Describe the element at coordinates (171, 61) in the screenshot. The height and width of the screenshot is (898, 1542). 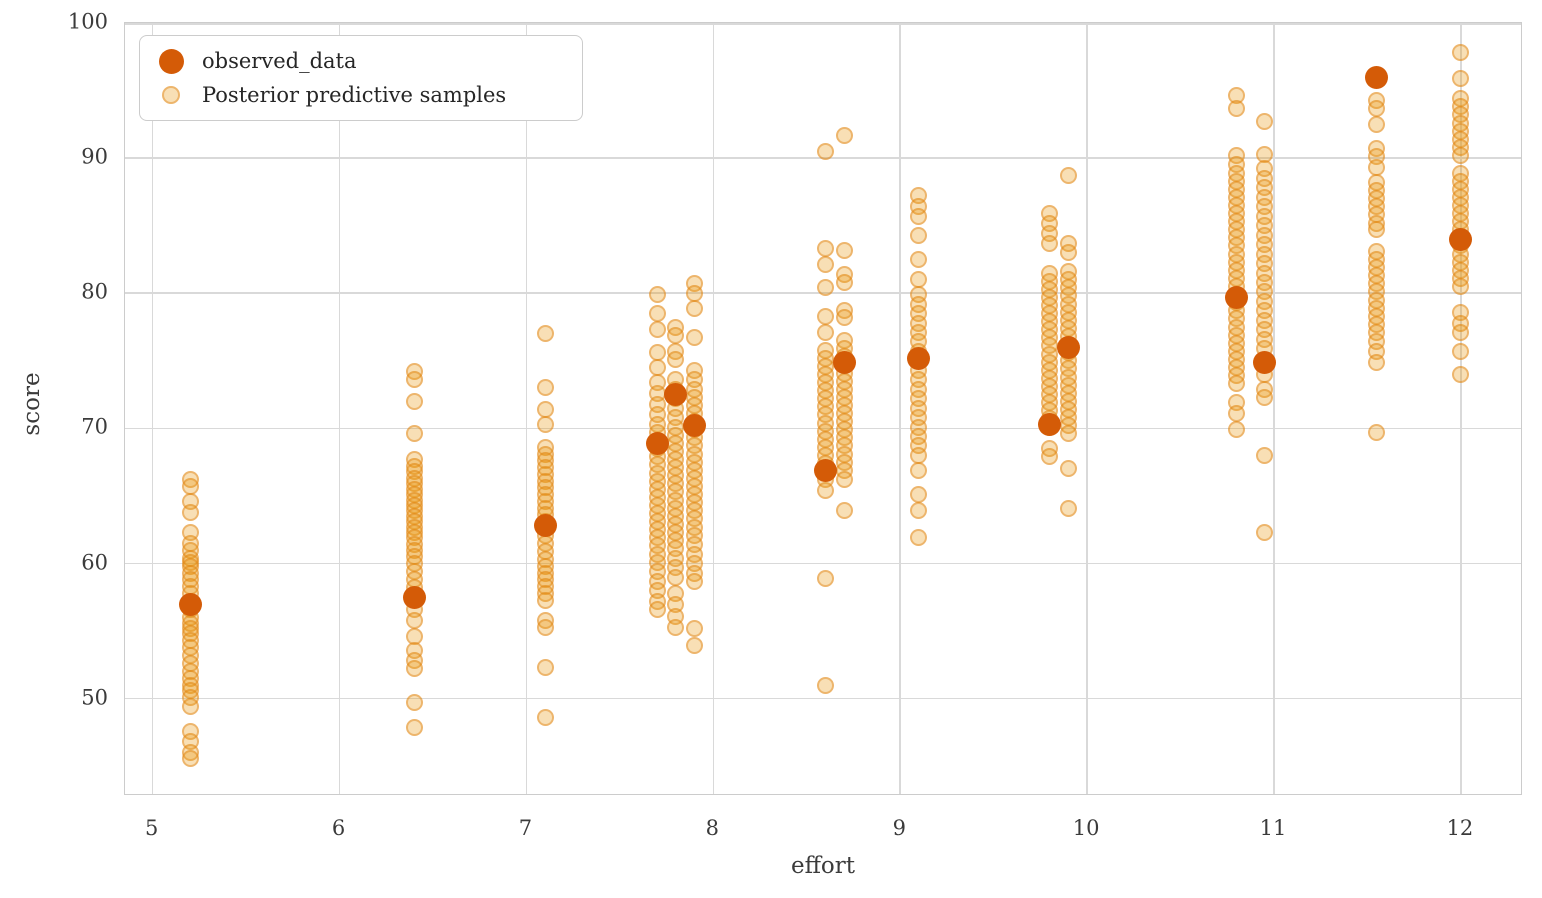
I see `observed-data-marker-icon` at that location.